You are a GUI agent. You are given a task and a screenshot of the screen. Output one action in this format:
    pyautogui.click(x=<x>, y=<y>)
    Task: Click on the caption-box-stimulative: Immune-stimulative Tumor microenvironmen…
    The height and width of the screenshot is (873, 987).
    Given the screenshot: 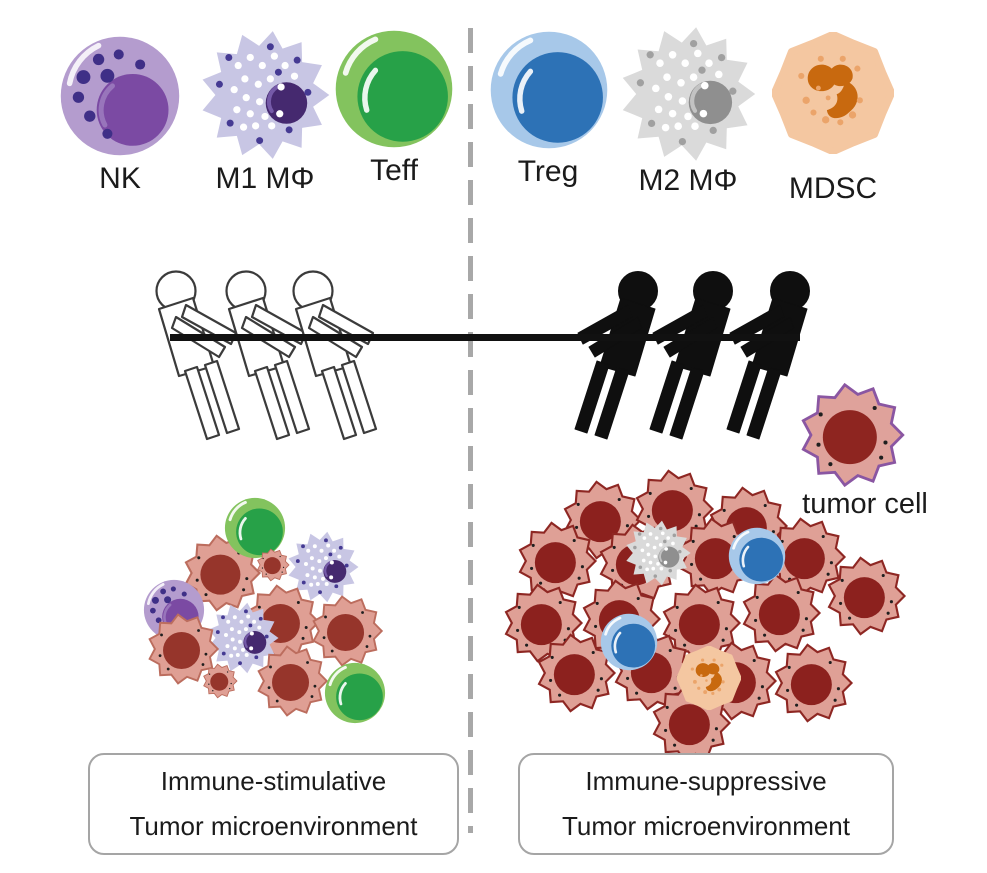 What is the action you would take?
    pyautogui.click(x=273, y=804)
    